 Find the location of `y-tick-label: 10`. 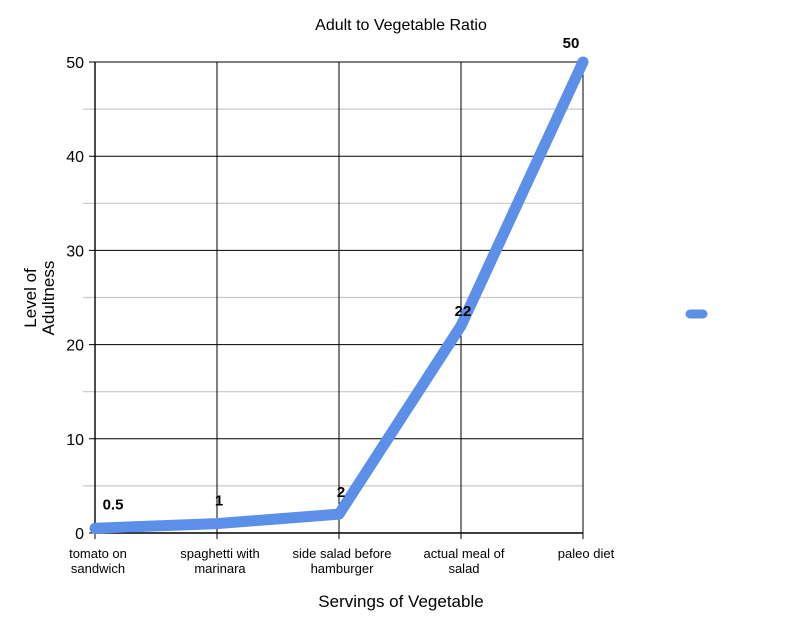

y-tick-label: 10 is located at coordinates (75, 440).